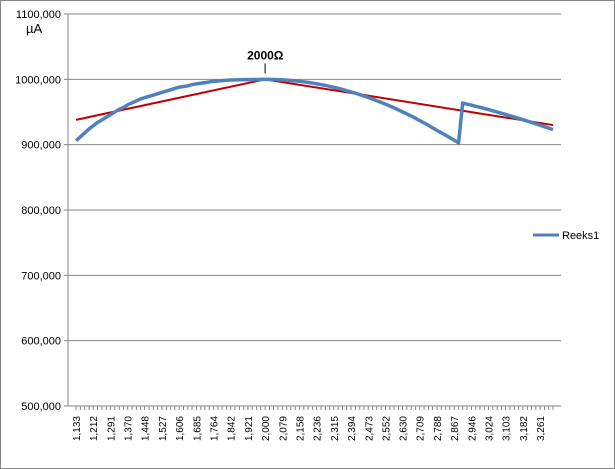 The width and height of the screenshot is (615, 469). I want to click on y-tick-label: 500,000, so click(41, 407).